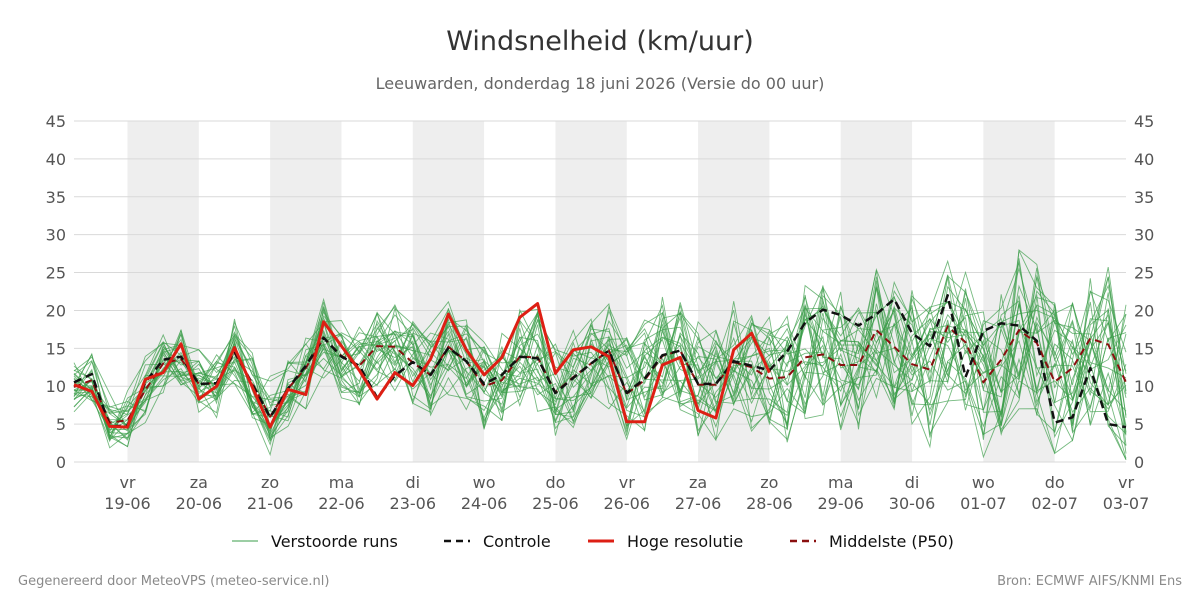 This screenshot has height=600, width=1200. Describe the element at coordinates (891, 541) in the screenshot. I see `legend-label: Middelste (P50)` at that location.